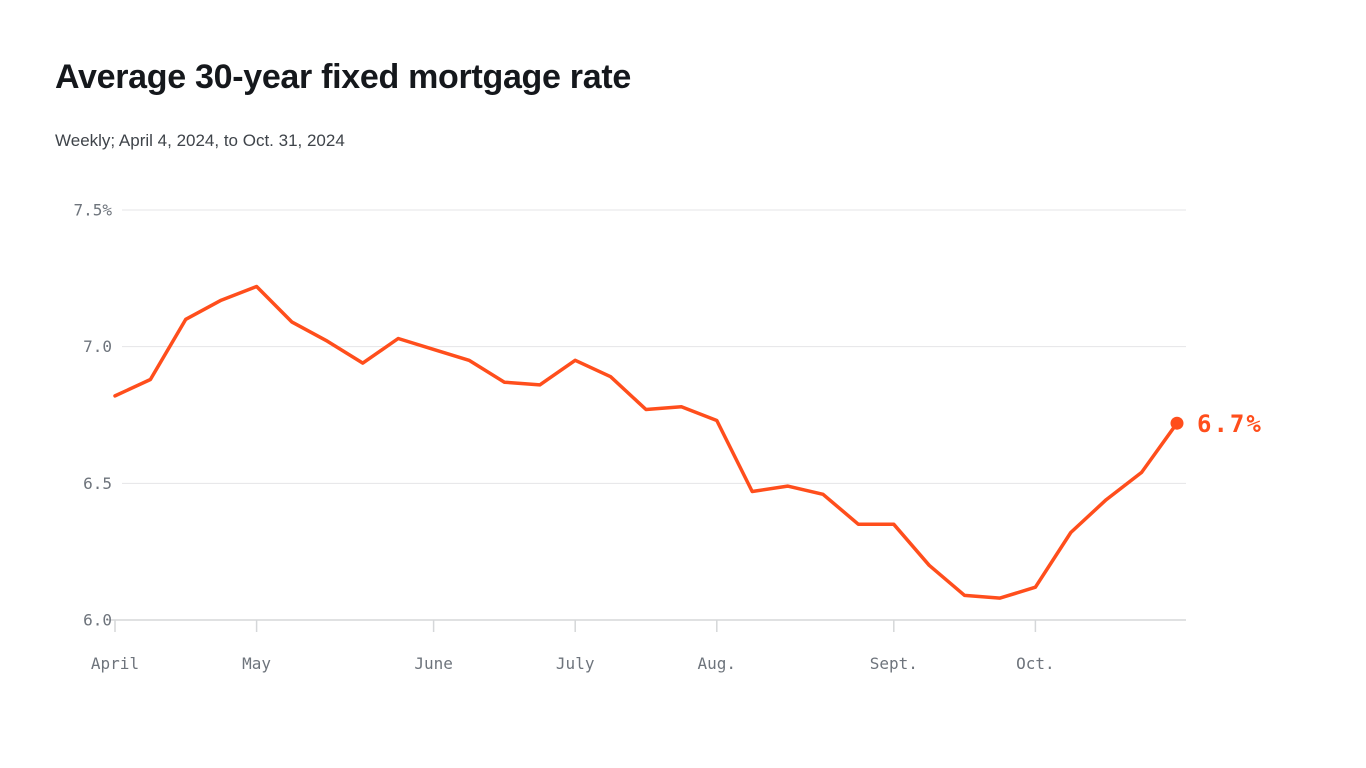 The height and width of the screenshot is (768, 1366). I want to click on x-axis-label: Sept., so click(894, 663).